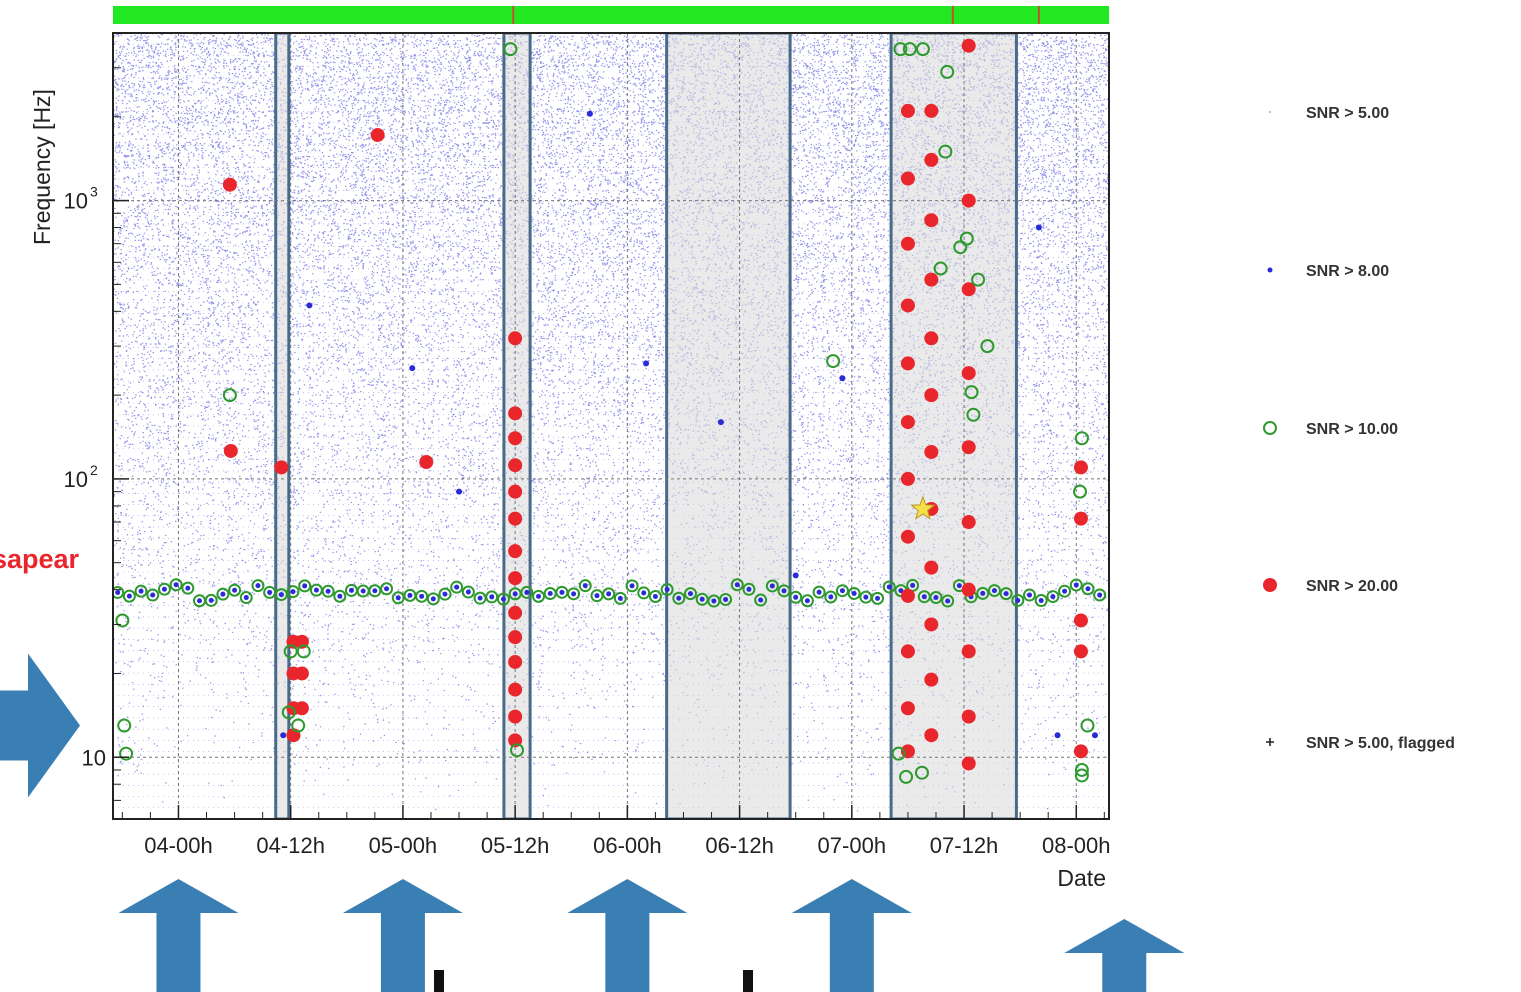 The image size is (1521, 992). Describe the element at coordinates (627, 845) in the screenshot. I see `x-tick-label: 06-00h` at that location.